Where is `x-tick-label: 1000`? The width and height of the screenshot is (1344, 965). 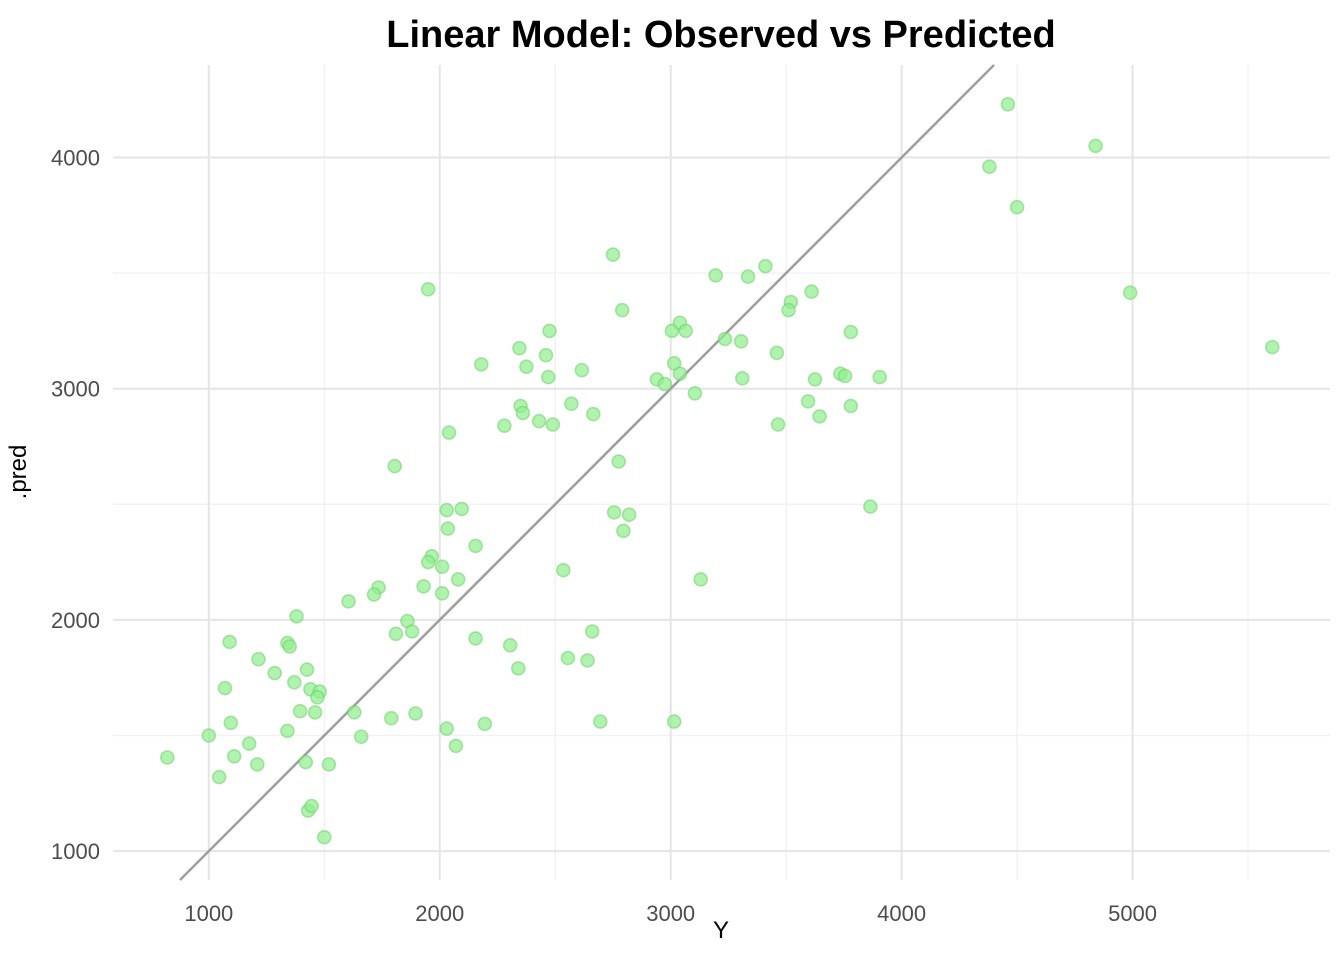
x-tick-label: 1000 is located at coordinates (208, 913).